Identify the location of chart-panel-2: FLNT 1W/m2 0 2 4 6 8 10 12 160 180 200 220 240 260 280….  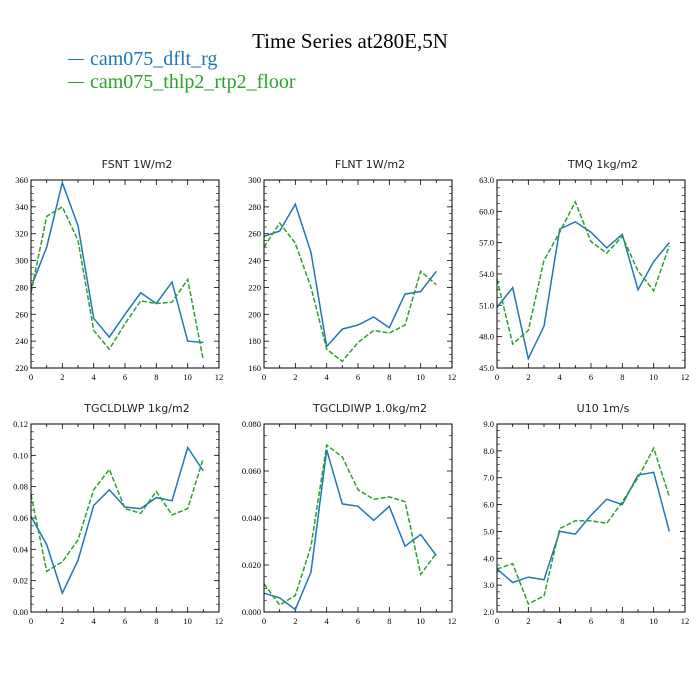
(352, 270).